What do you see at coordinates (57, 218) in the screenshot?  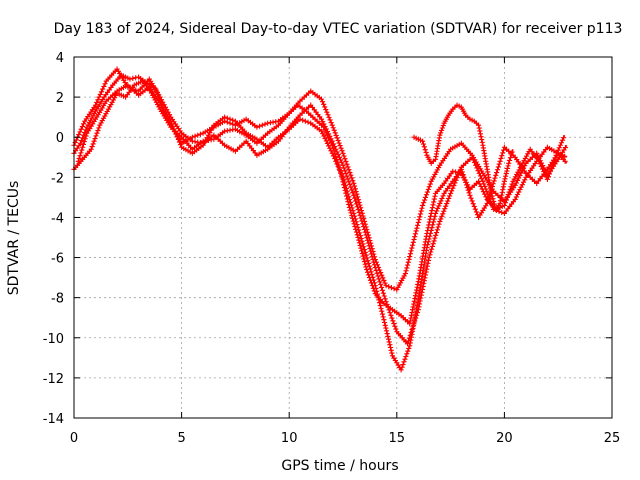 I see `y-tick-label: -4` at bounding box center [57, 218].